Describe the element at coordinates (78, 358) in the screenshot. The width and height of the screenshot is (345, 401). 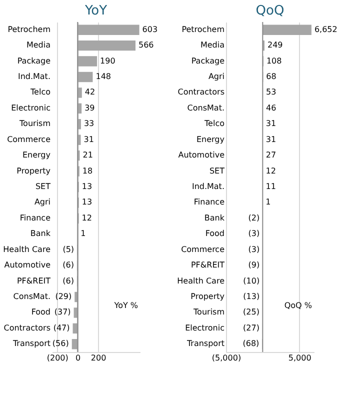
I see `x-tick-label: 0` at that location.